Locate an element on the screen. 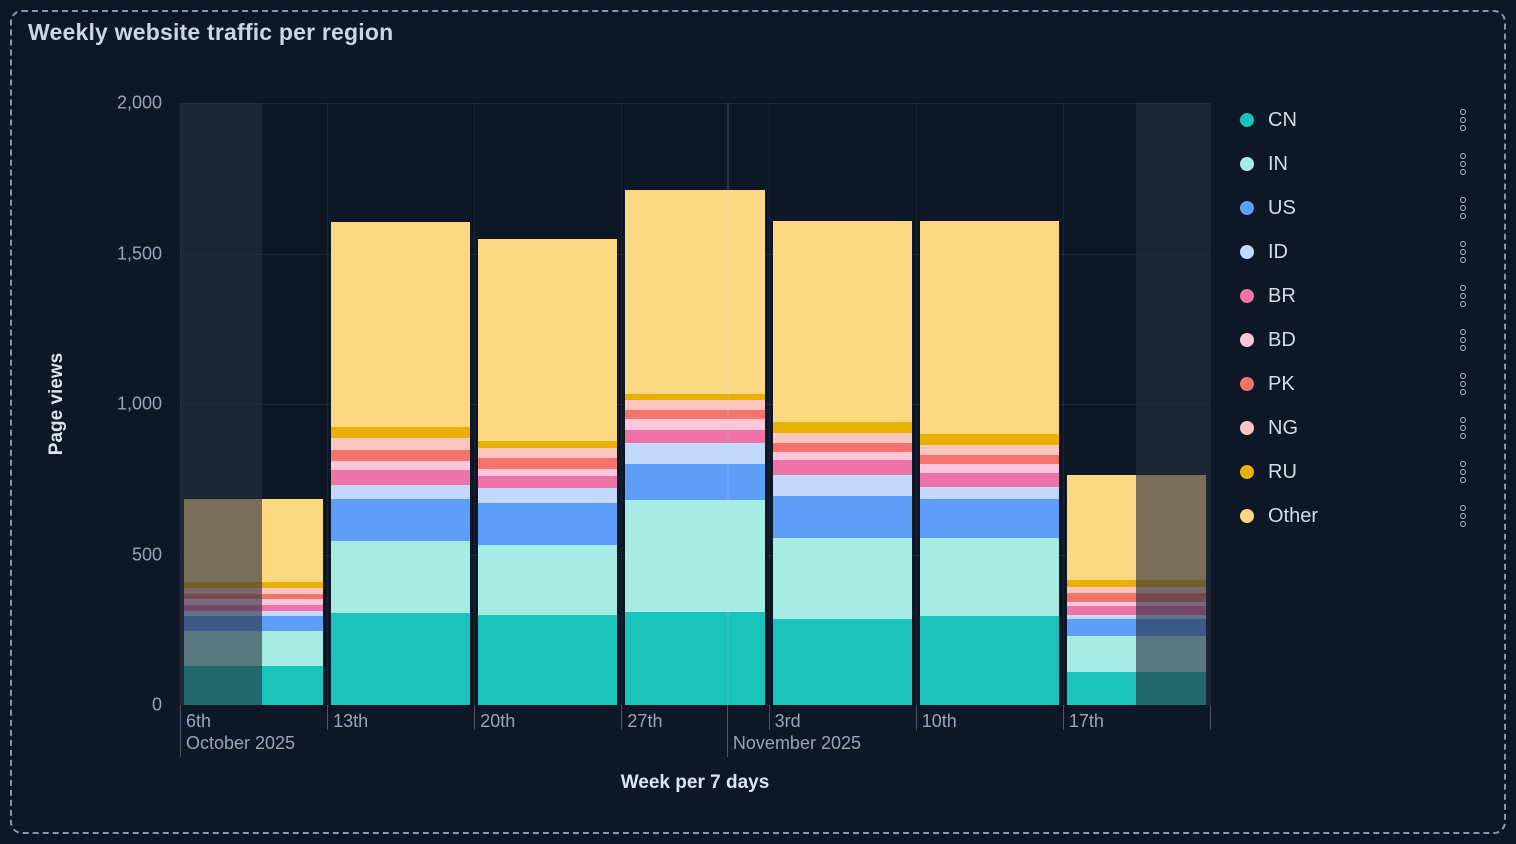 This screenshot has height=844, width=1516. partial-week-overlay-left is located at coordinates (221, 404).